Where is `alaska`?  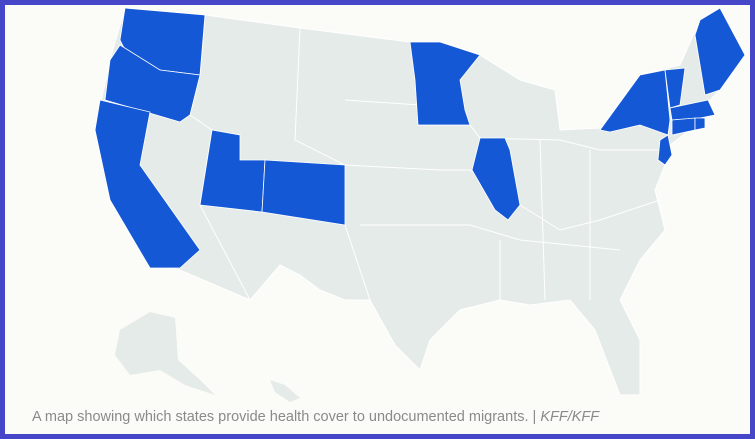
alaska is located at coordinates (165, 353).